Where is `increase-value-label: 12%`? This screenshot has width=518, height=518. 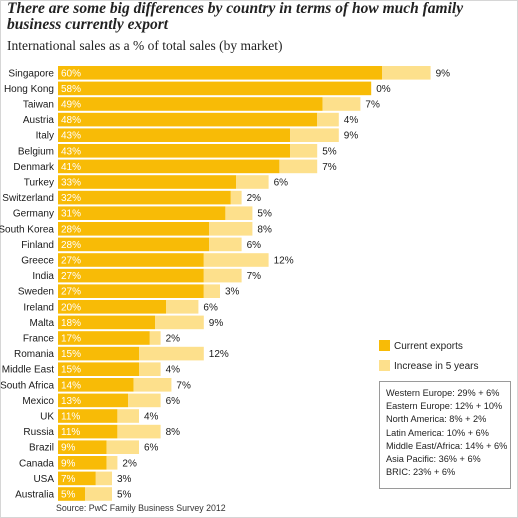
increase-value-label: 12% is located at coordinates (219, 354).